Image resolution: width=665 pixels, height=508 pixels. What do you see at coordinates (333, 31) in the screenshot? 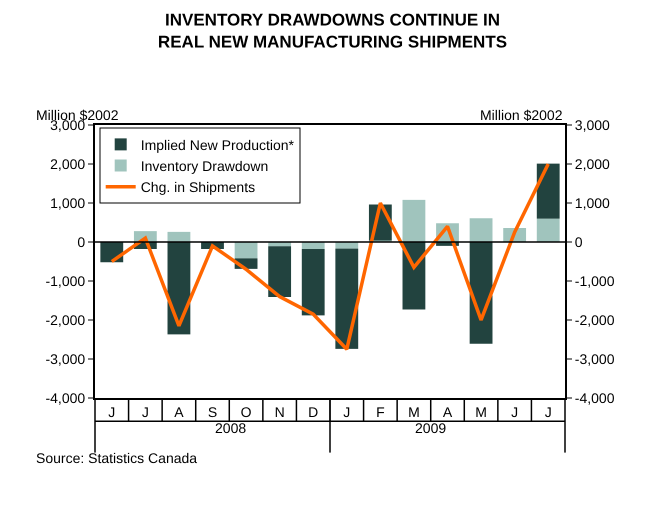
I see `chart-title: INVENTORY DRAWDOWNS CONTINUE IN REAL NEW MANUFACTURING SHIPMENTS` at bounding box center [333, 31].